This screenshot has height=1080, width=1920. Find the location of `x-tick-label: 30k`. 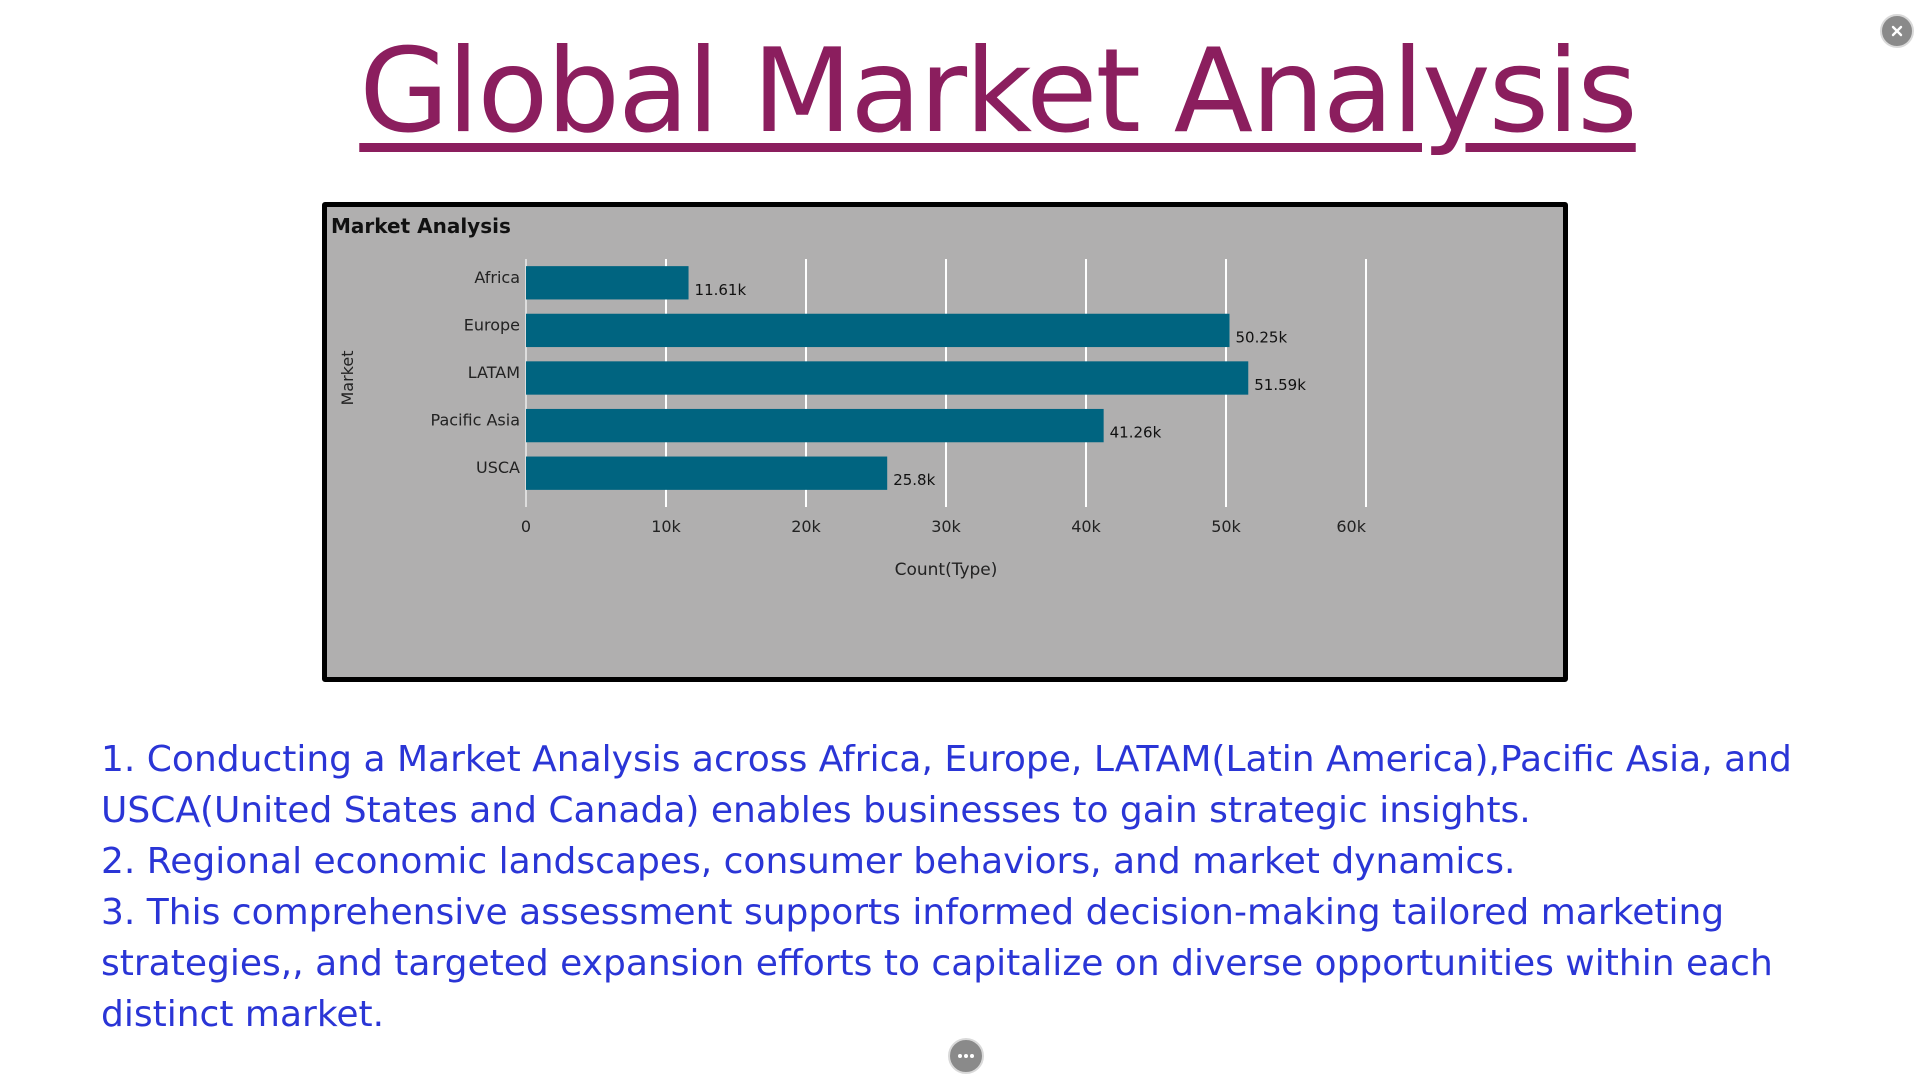

x-tick-label: 30k is located at coordinates (946, 526).